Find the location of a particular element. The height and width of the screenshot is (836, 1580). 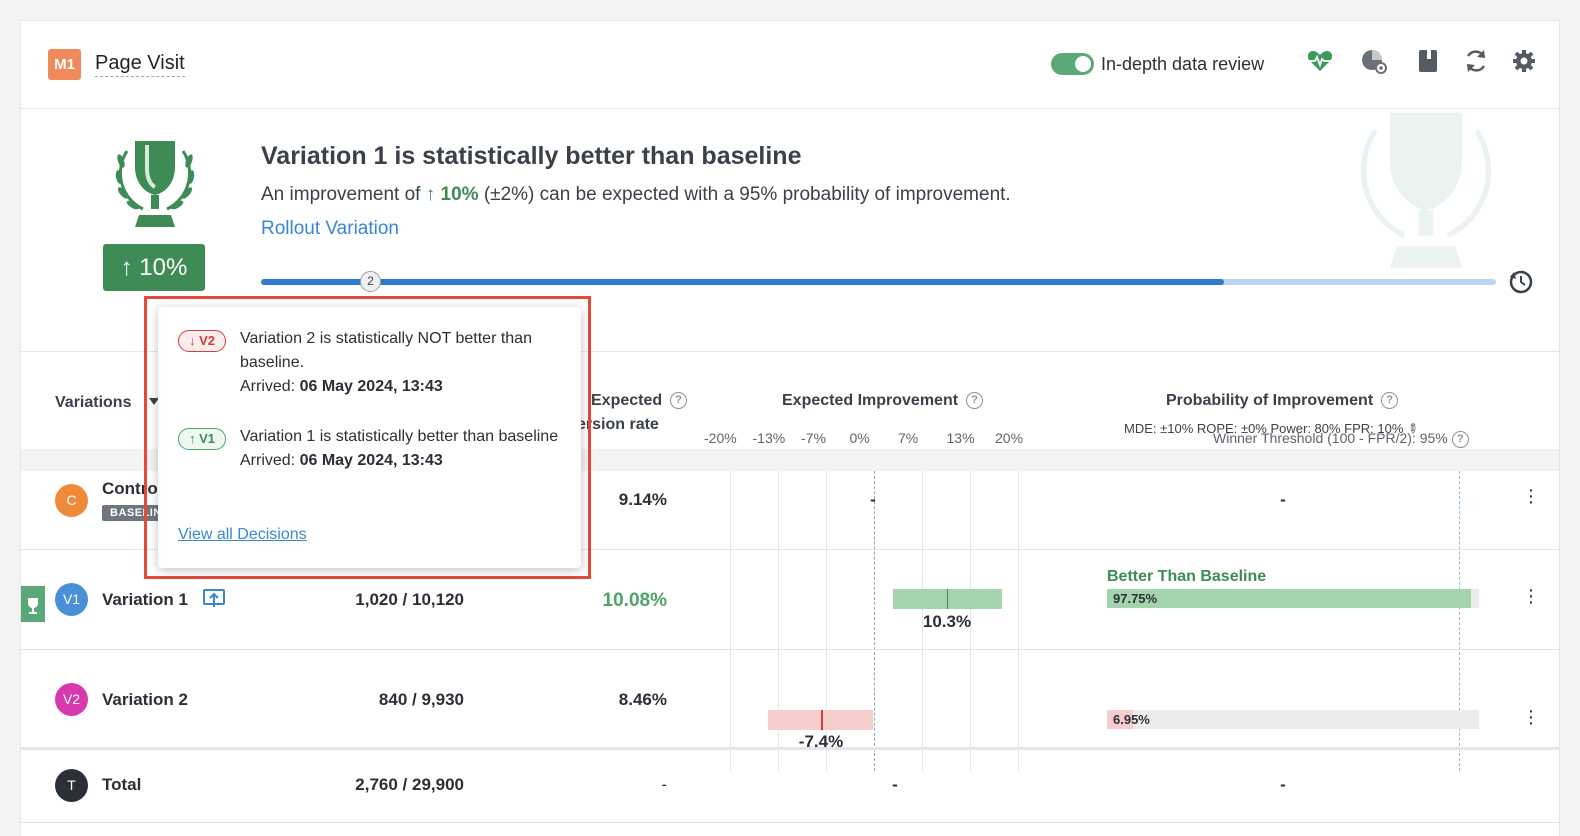

metric-badge: M1 is located at coordinates (64, 64).